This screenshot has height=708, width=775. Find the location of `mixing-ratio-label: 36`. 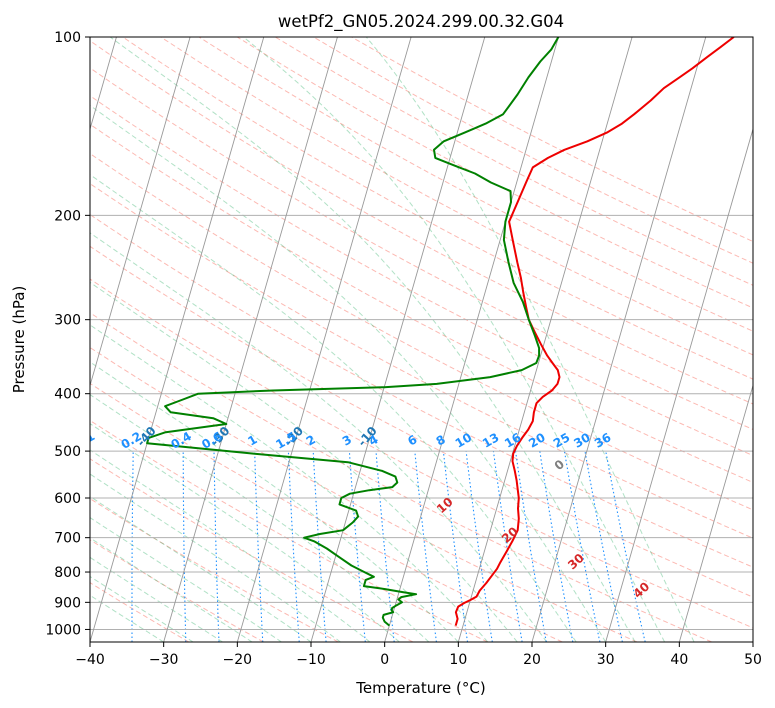

mixing-ratio-label: 36 is located at coordinates (602, 440).